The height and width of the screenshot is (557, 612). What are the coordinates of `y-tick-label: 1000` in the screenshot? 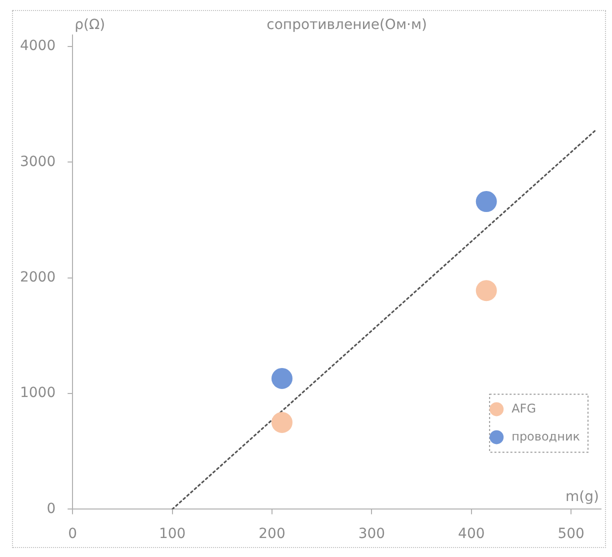 It's located at (38, 393).